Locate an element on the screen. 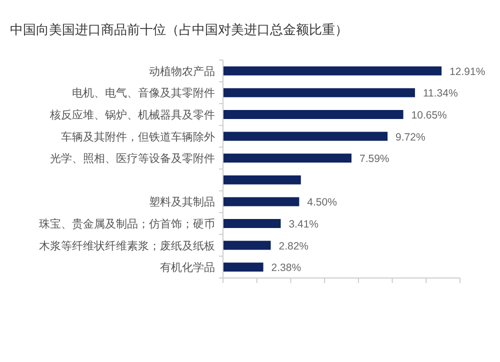 Image resolution: width=500 pixels, height=362 pixels. y-tick-label: 塑料及其制品 is located at coordinates (182, 202).